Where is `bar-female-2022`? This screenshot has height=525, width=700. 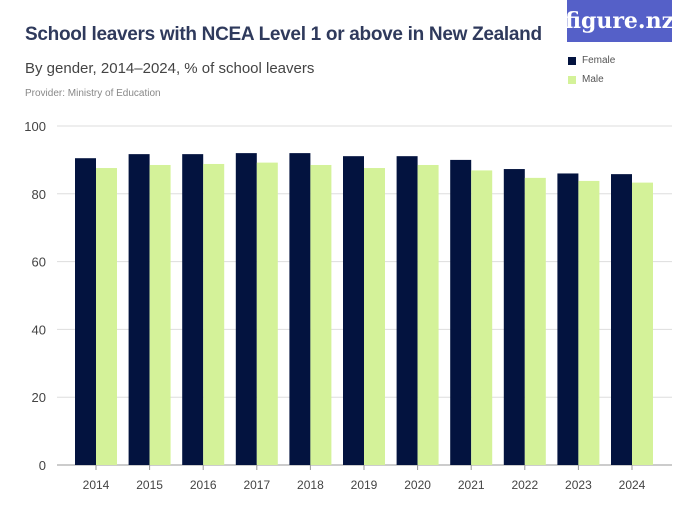
bar-female-2022 is located at coordinates (514, 317).